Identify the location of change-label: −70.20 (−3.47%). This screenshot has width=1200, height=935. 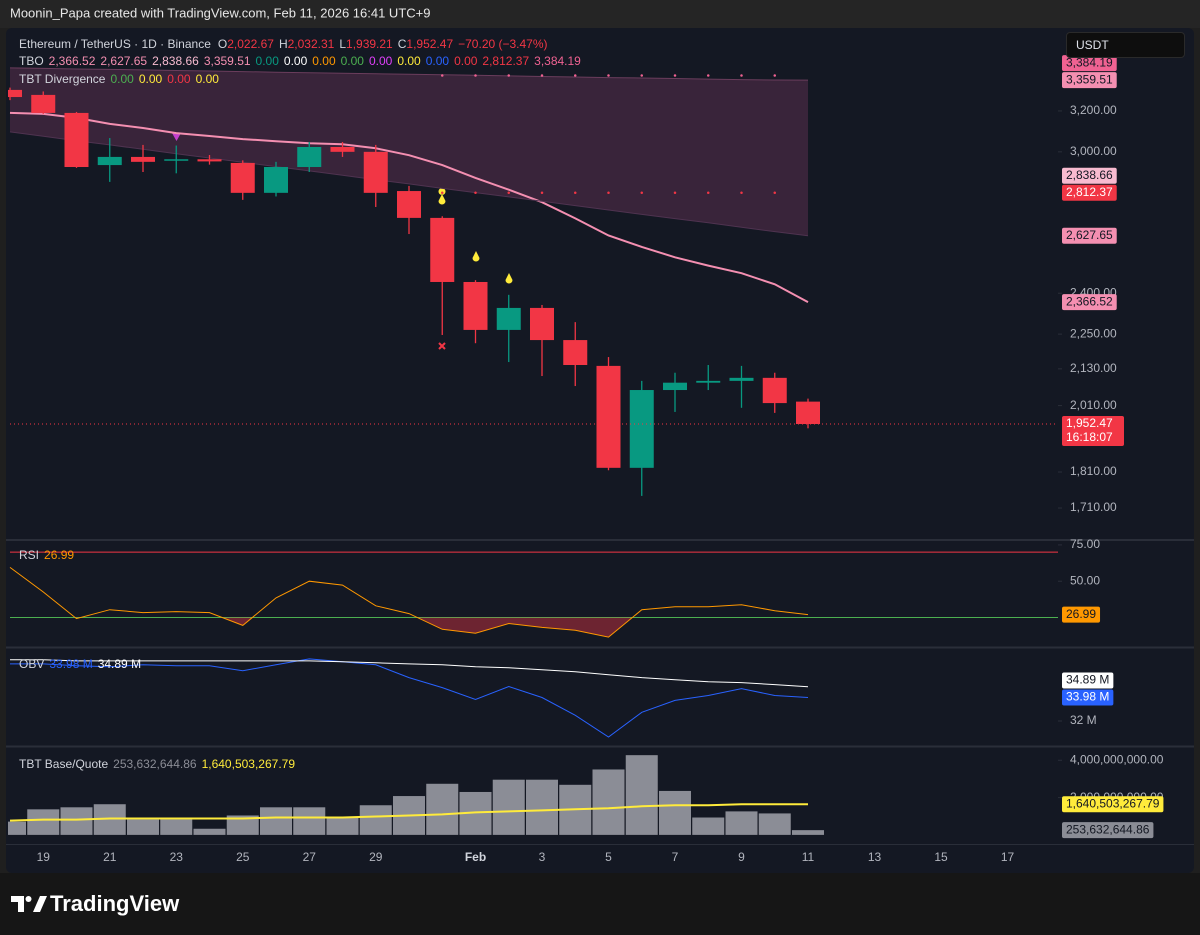
(503, 44).